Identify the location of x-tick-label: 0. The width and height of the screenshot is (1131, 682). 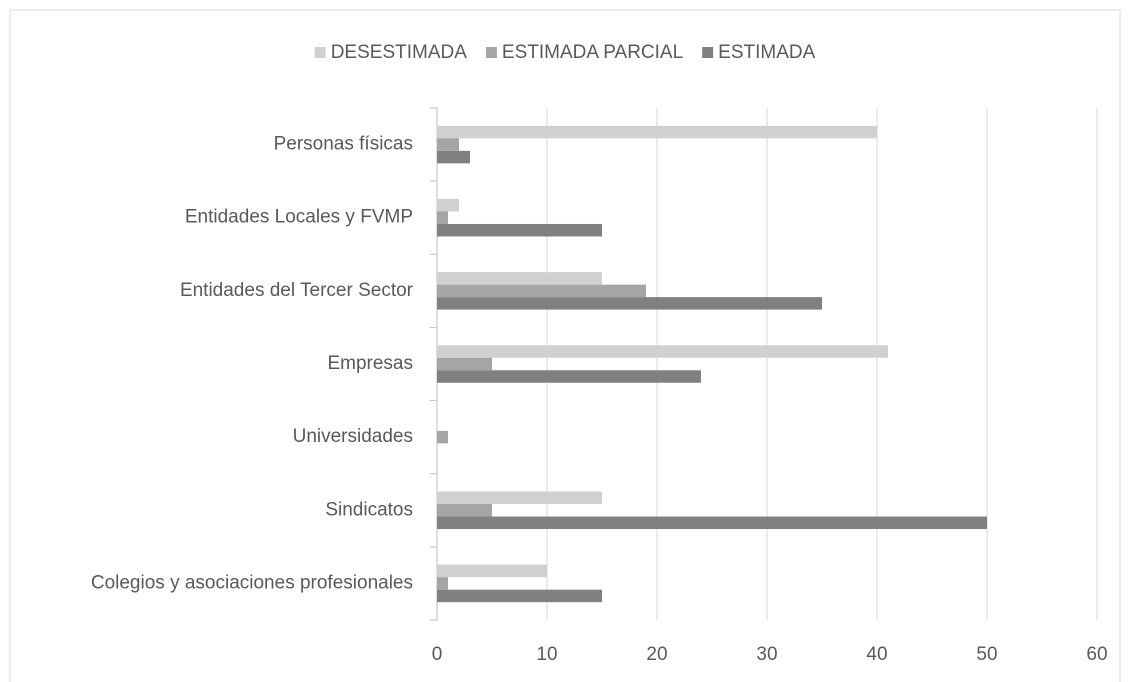
(437, 654).